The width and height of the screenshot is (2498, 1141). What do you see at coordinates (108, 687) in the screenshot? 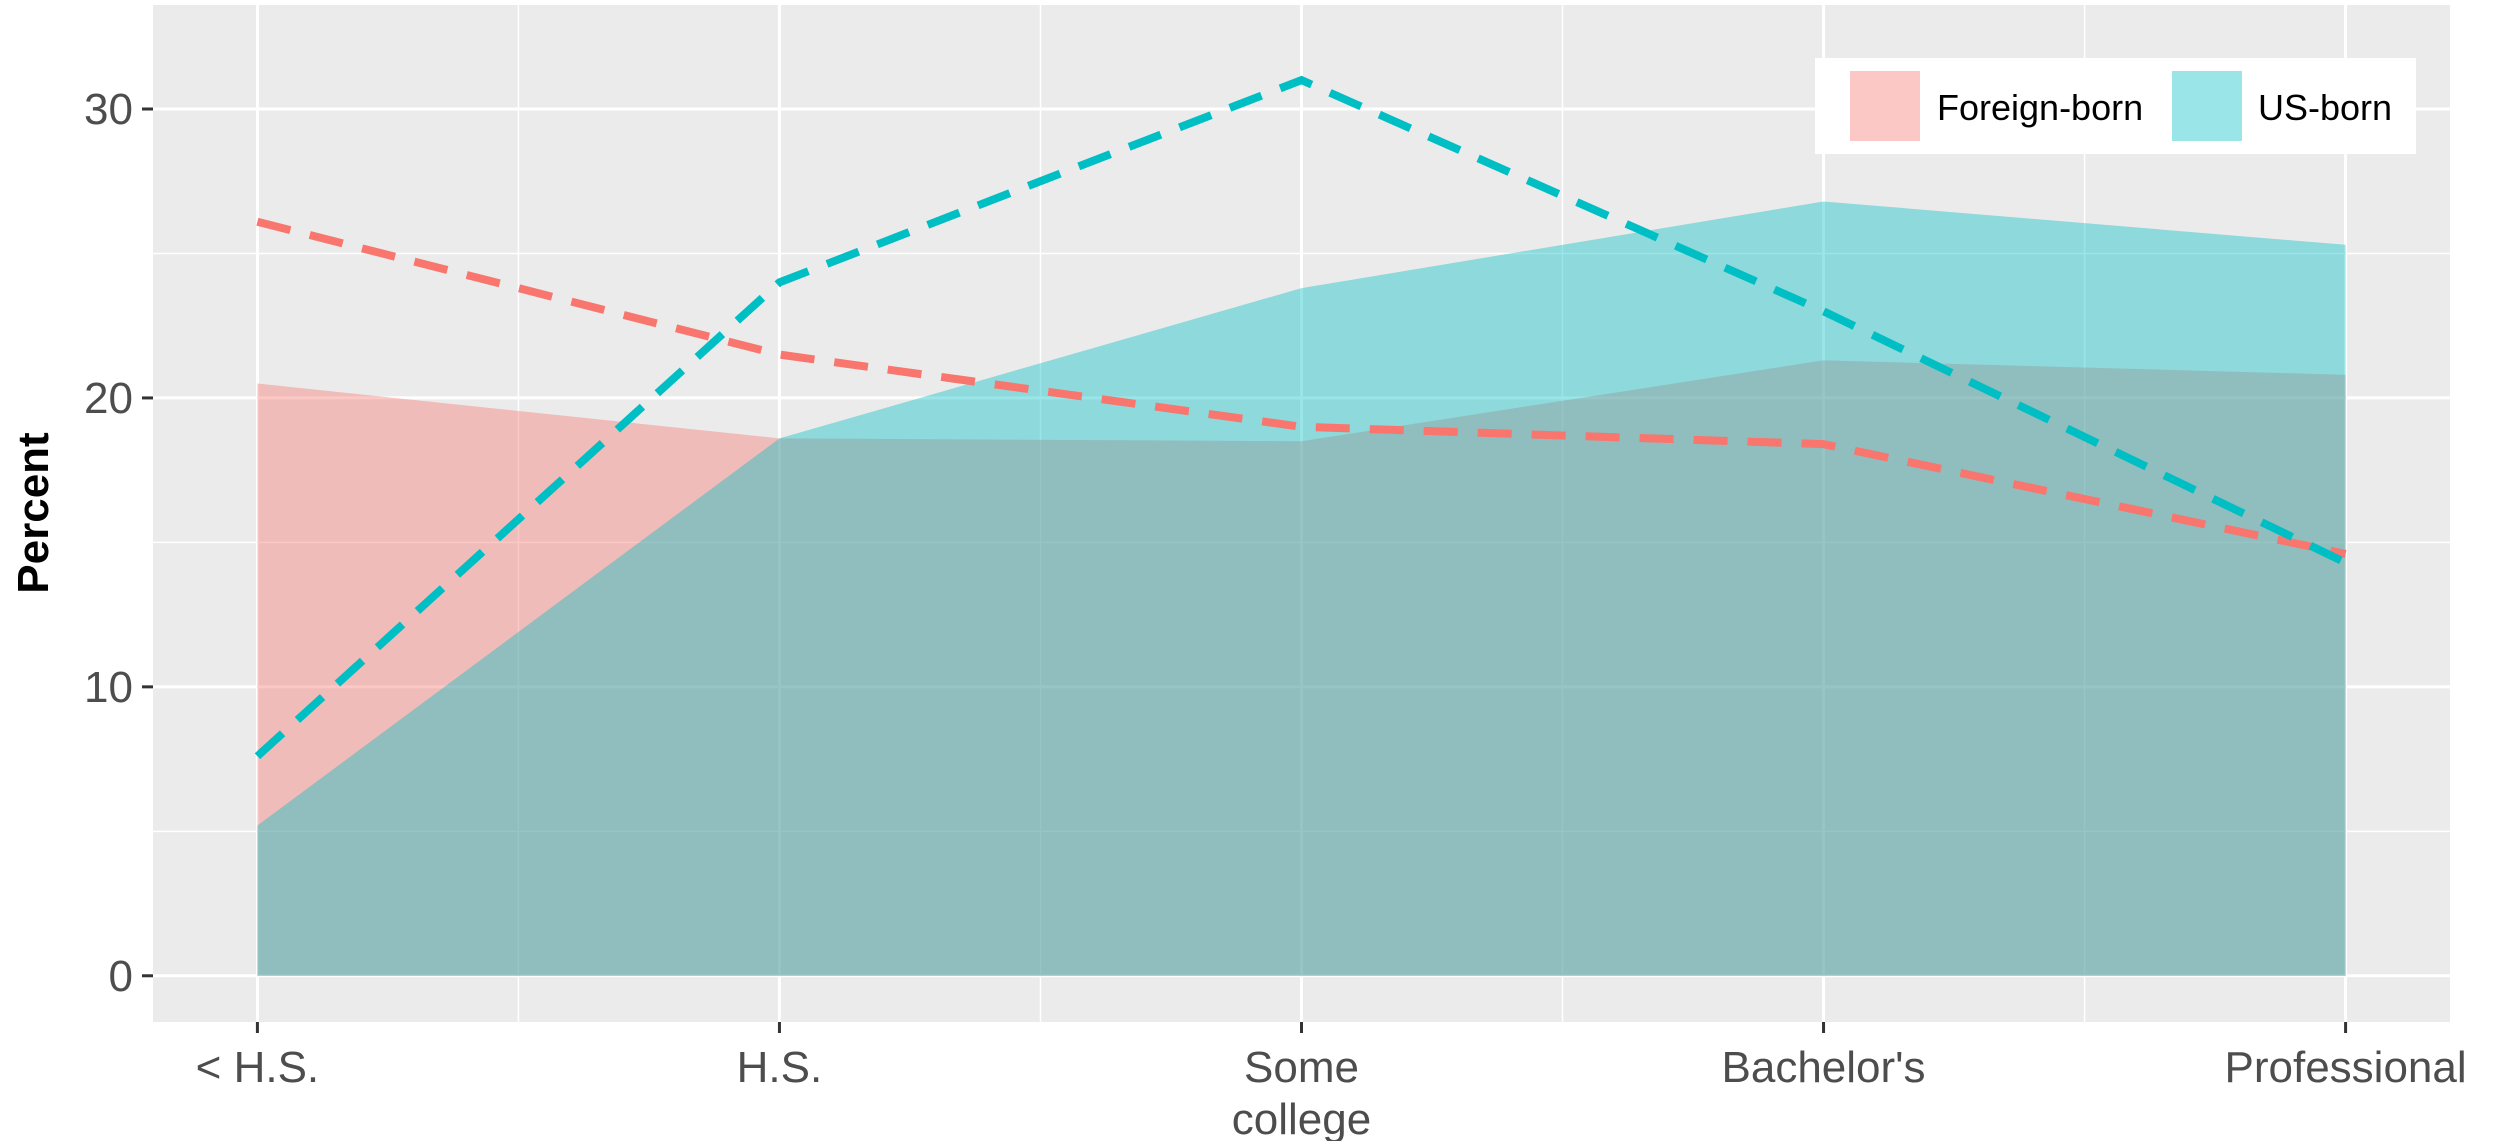
I see `y-tick-label: 10` at bounding box center [108, 687].